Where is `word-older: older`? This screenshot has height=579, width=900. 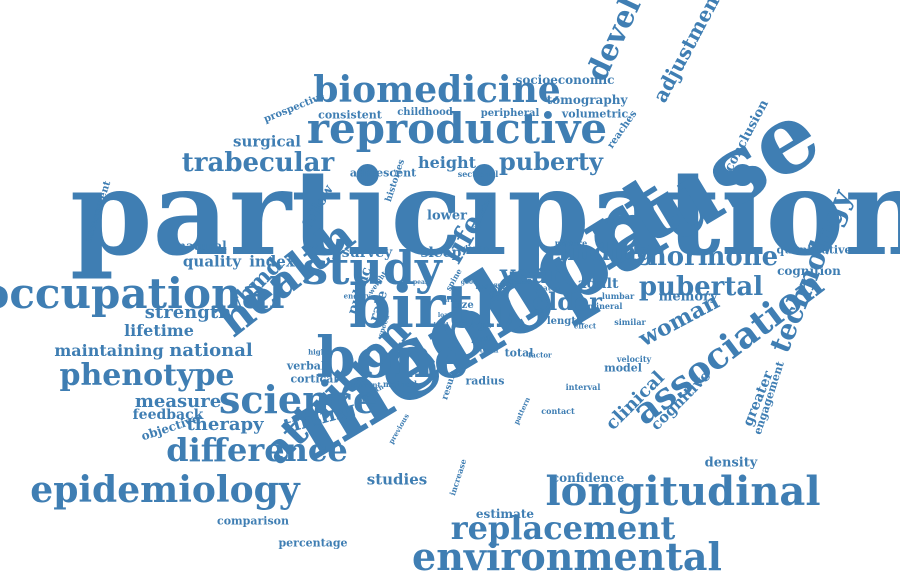
word-older: older is located at coordinates (567, 301).